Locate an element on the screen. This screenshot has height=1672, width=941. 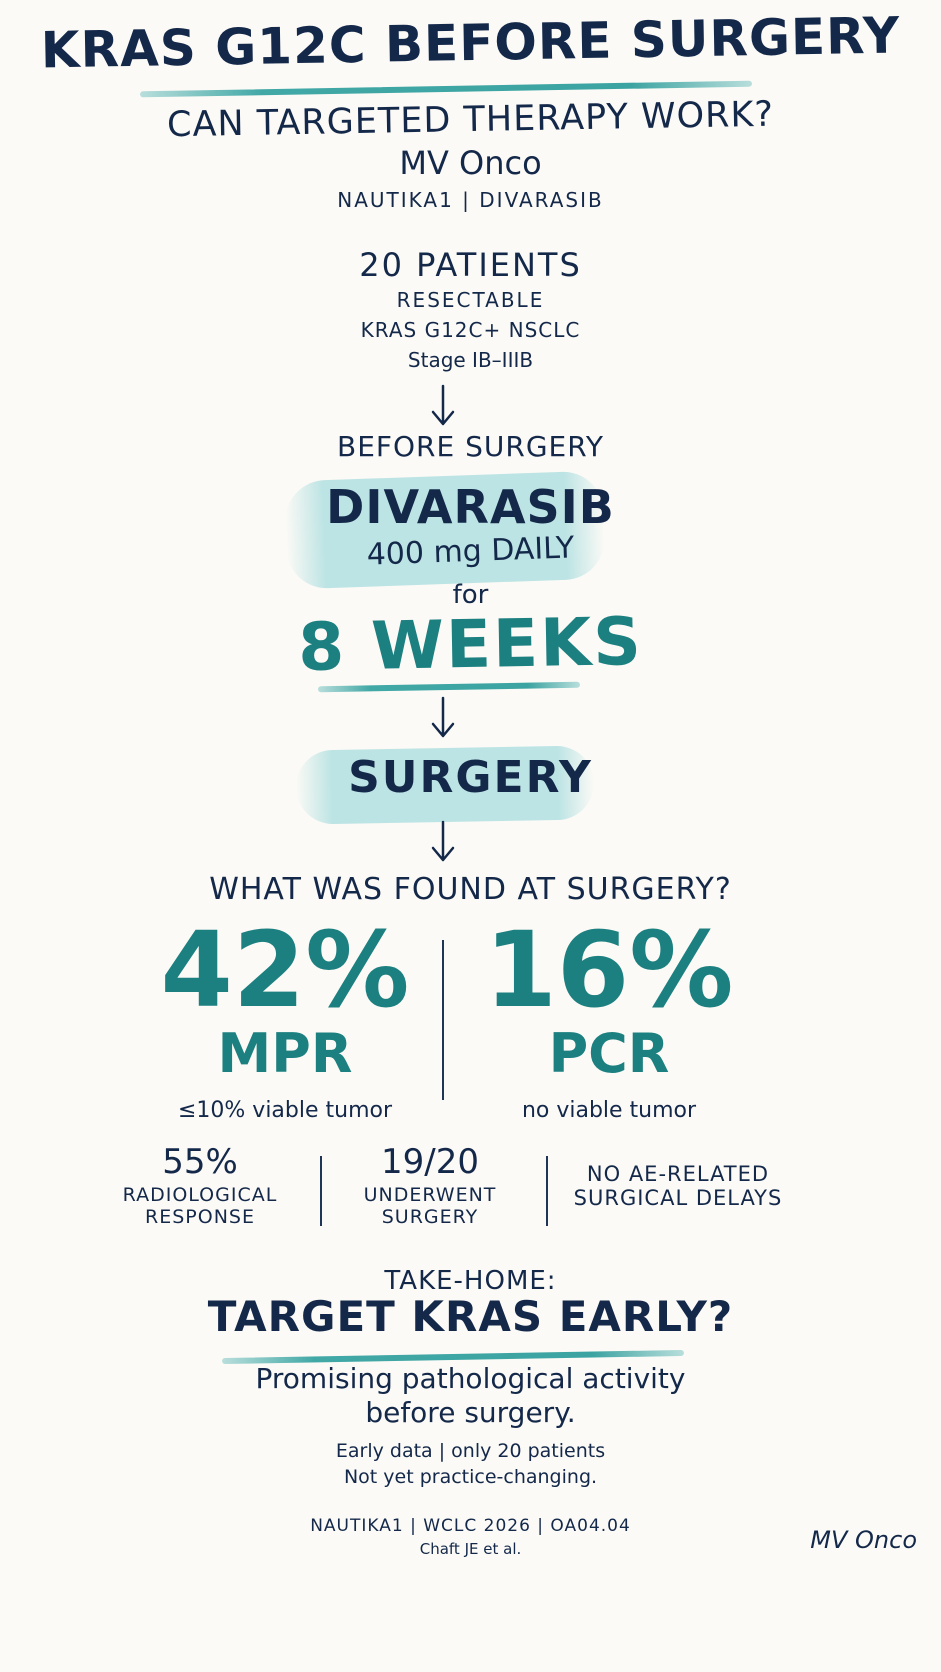
population-line-2: KRAS G12C+ NSCLC is located at coordinates (470, 330).